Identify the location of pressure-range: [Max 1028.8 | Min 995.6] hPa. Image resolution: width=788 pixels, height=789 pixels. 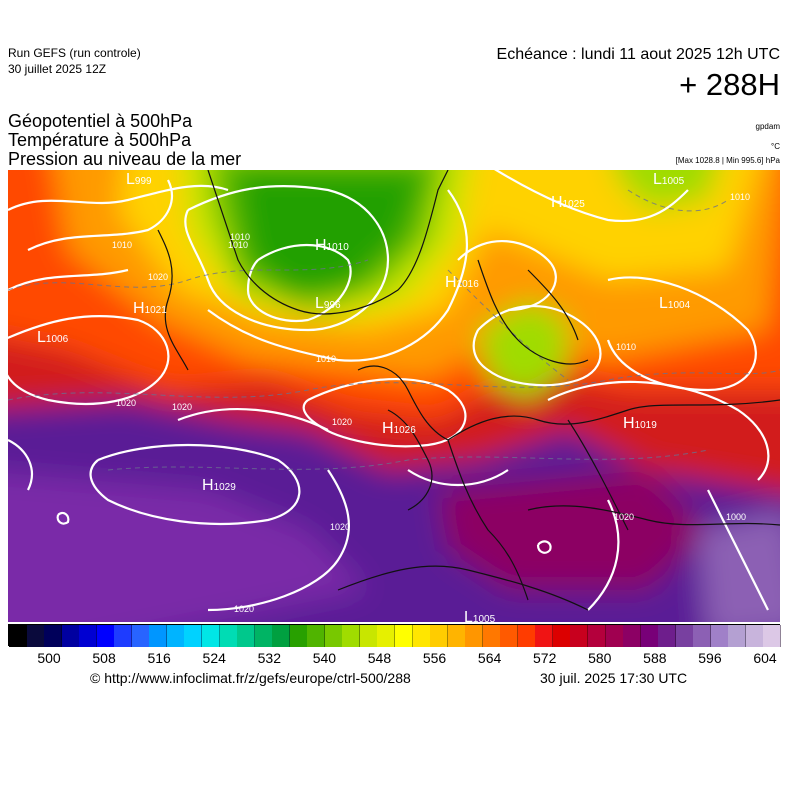
(727, 160).